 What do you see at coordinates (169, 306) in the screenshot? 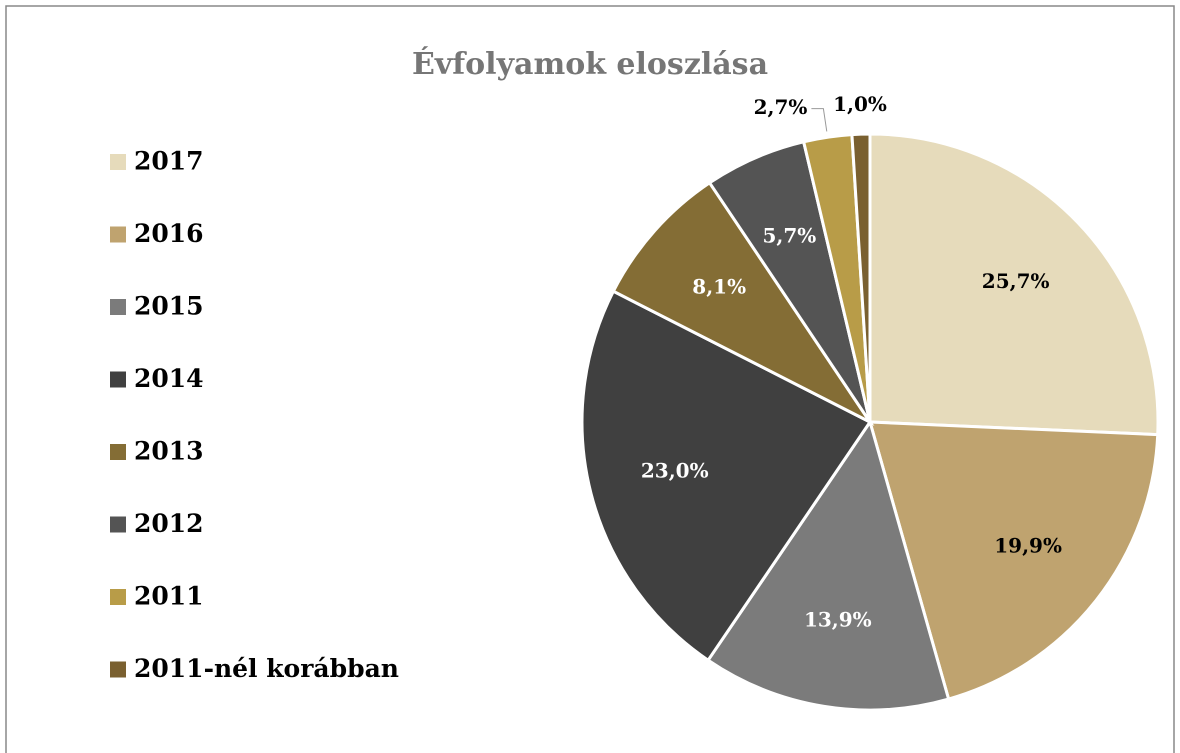
I see `legend-label: 2015` at bounding box center [169, 306].